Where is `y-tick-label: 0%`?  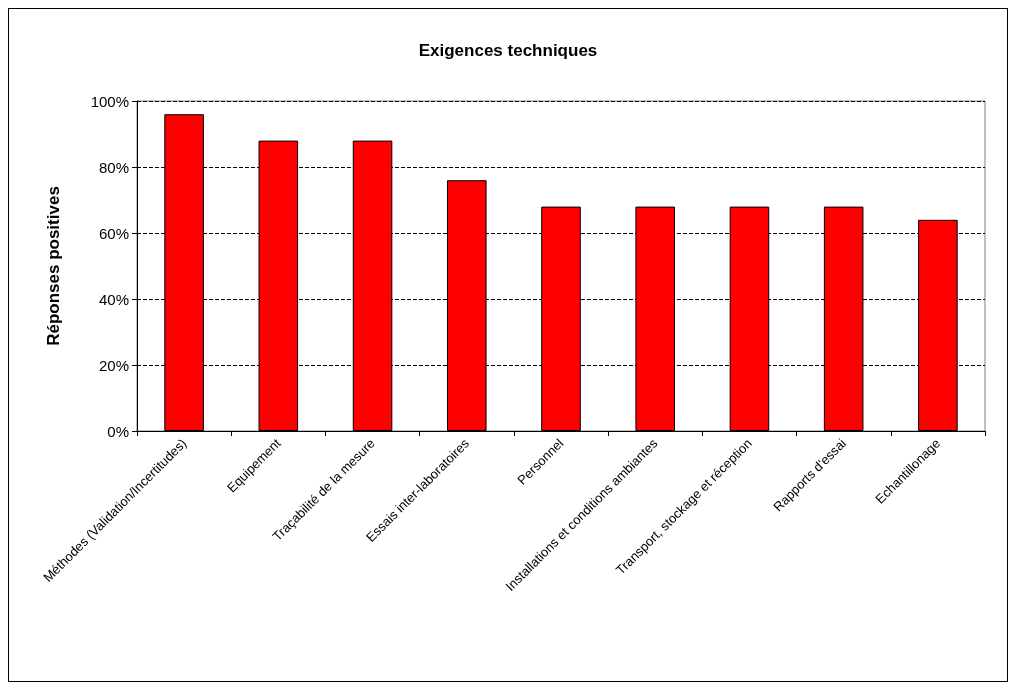
y-tick-label: 0% is located at coordinates (118, 431).